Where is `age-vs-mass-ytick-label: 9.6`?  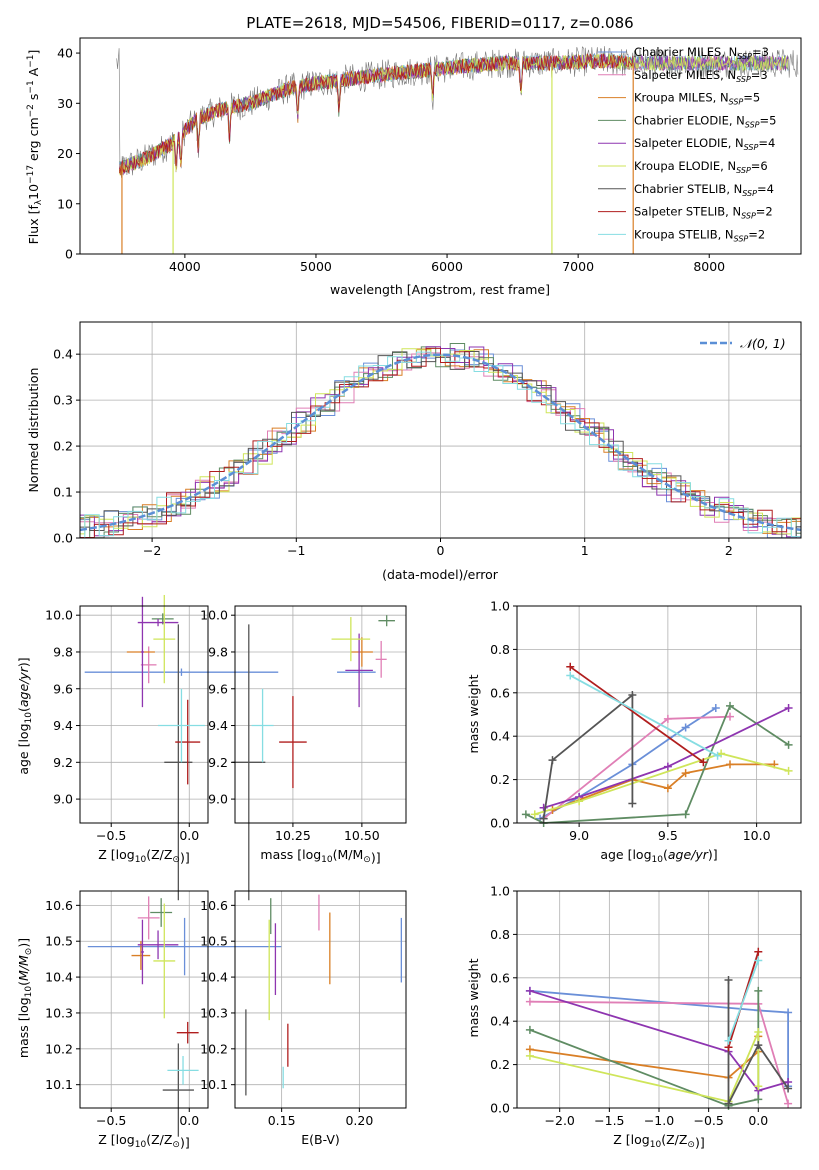
age-vs-mass-ytick-label: 9.6 is located at coordinates (218, 688).